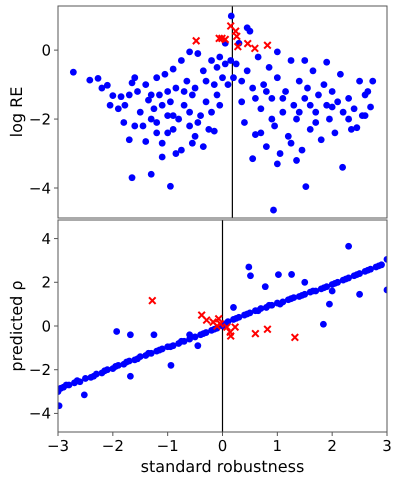 This screenshot has height=483, width=399. Describe the element at coordinates (277, 446) in the screenshot. I see `x-tick-label: 1` at that location.